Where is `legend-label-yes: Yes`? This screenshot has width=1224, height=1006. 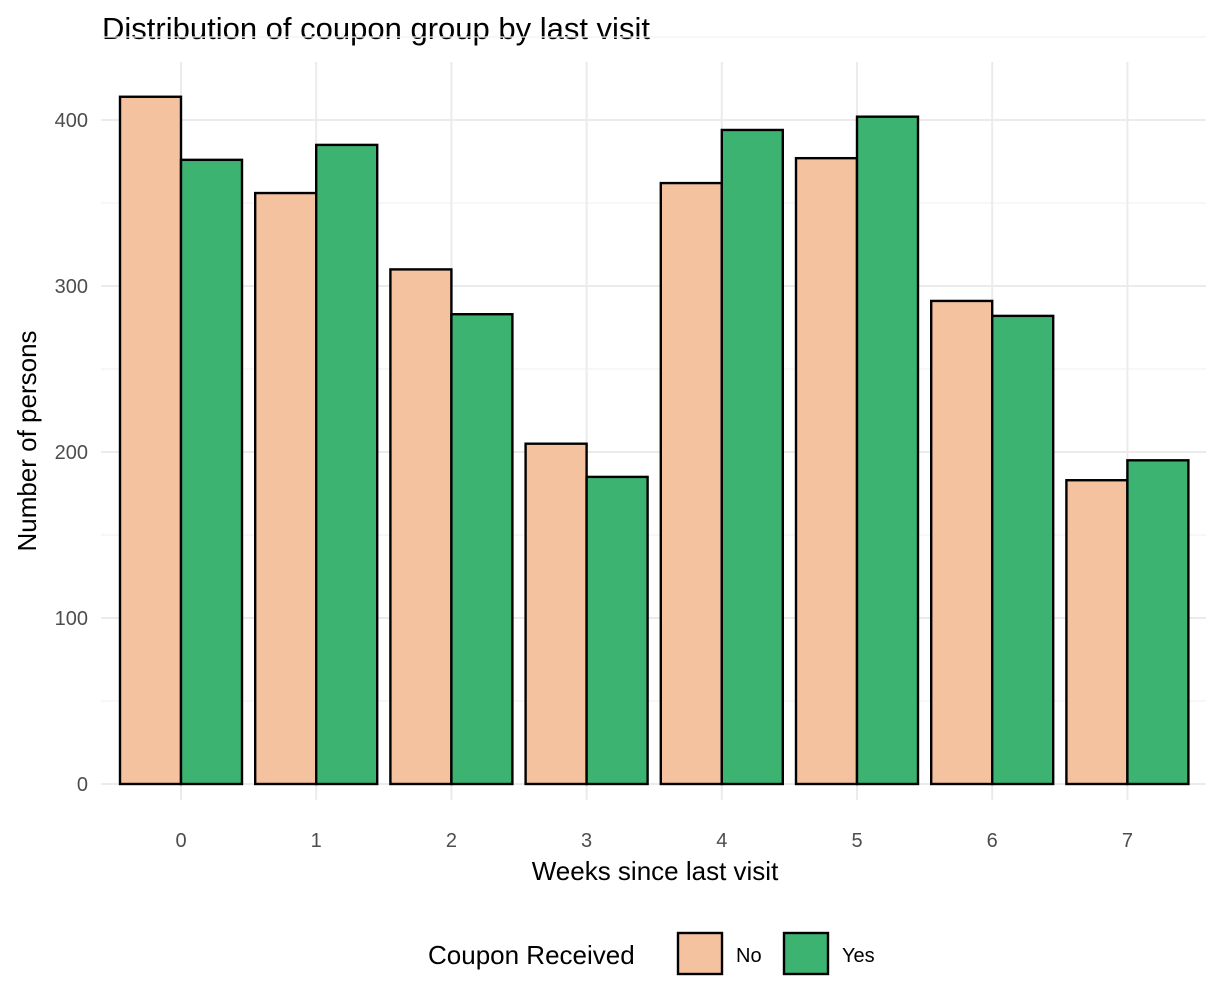
legend-label-yes: Yes is located at coordinates (858, 956).